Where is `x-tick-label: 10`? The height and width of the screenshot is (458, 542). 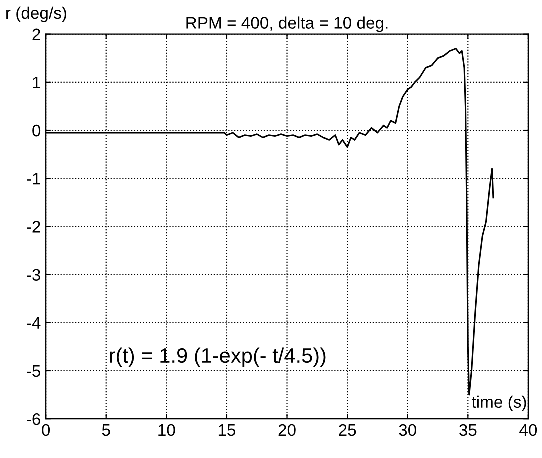
x-tick-label: 10 is located at coordinates (167, 430).